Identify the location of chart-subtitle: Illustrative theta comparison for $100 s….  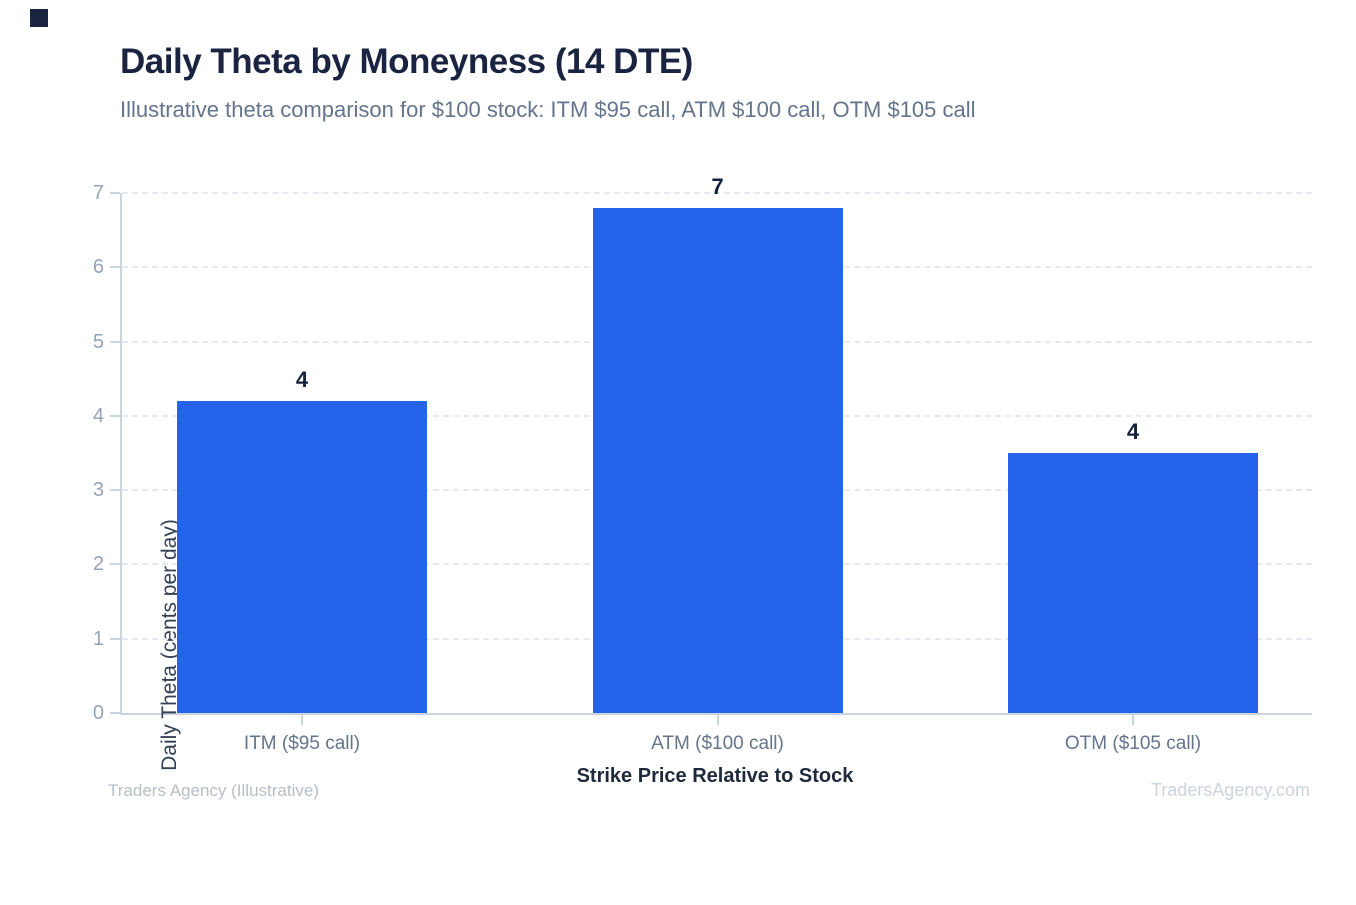
(548, 109).